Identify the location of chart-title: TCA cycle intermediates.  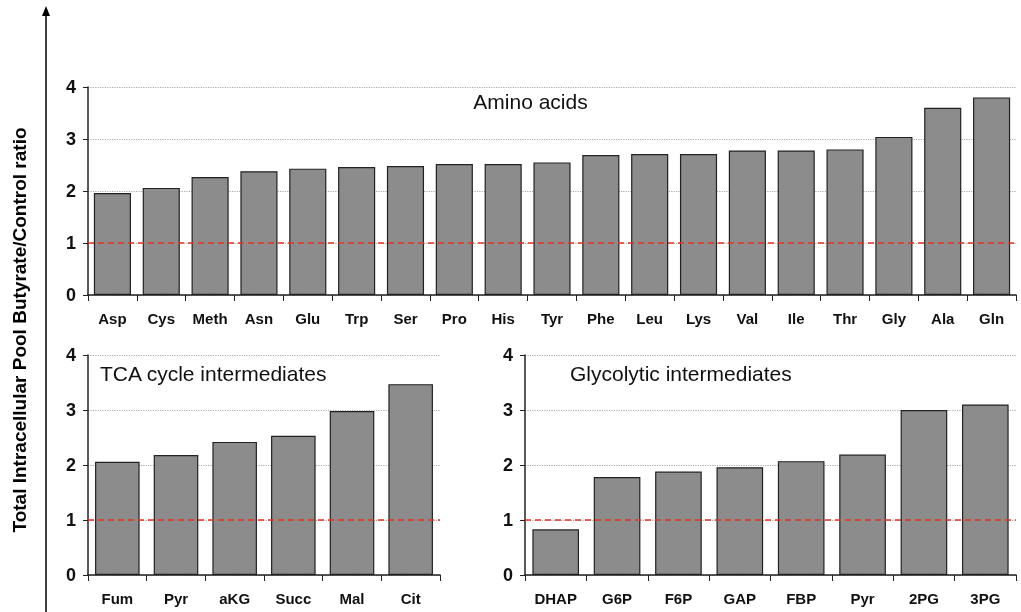
(213, 373).